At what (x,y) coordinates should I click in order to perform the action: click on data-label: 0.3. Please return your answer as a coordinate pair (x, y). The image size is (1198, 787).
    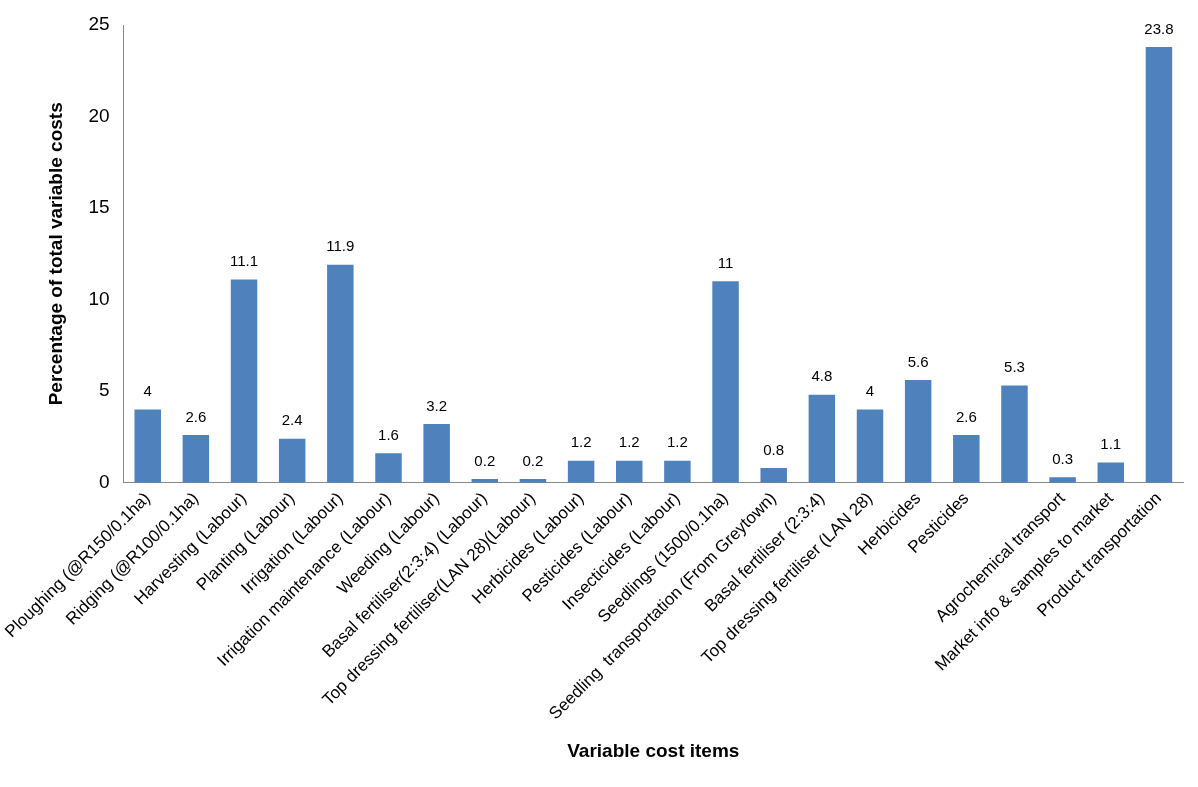
    Looking at the image, I should click on (1063, 458).